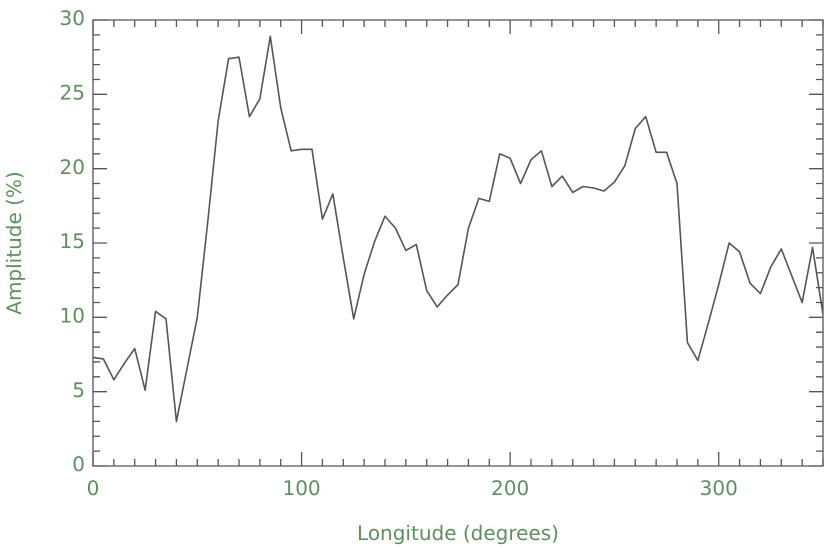  I want to click on y-axis-title: Amplitude (%), so click(14, 243).